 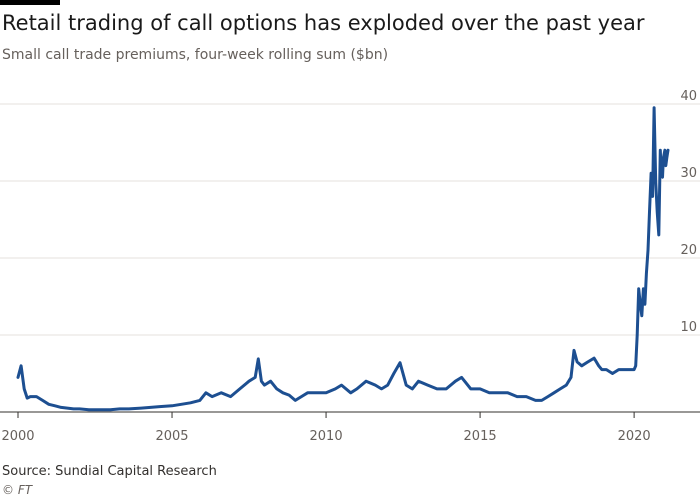 I want to click on x-axis-labels: 2000 2005 2010 2015 2020, so click(x=325, y=436).